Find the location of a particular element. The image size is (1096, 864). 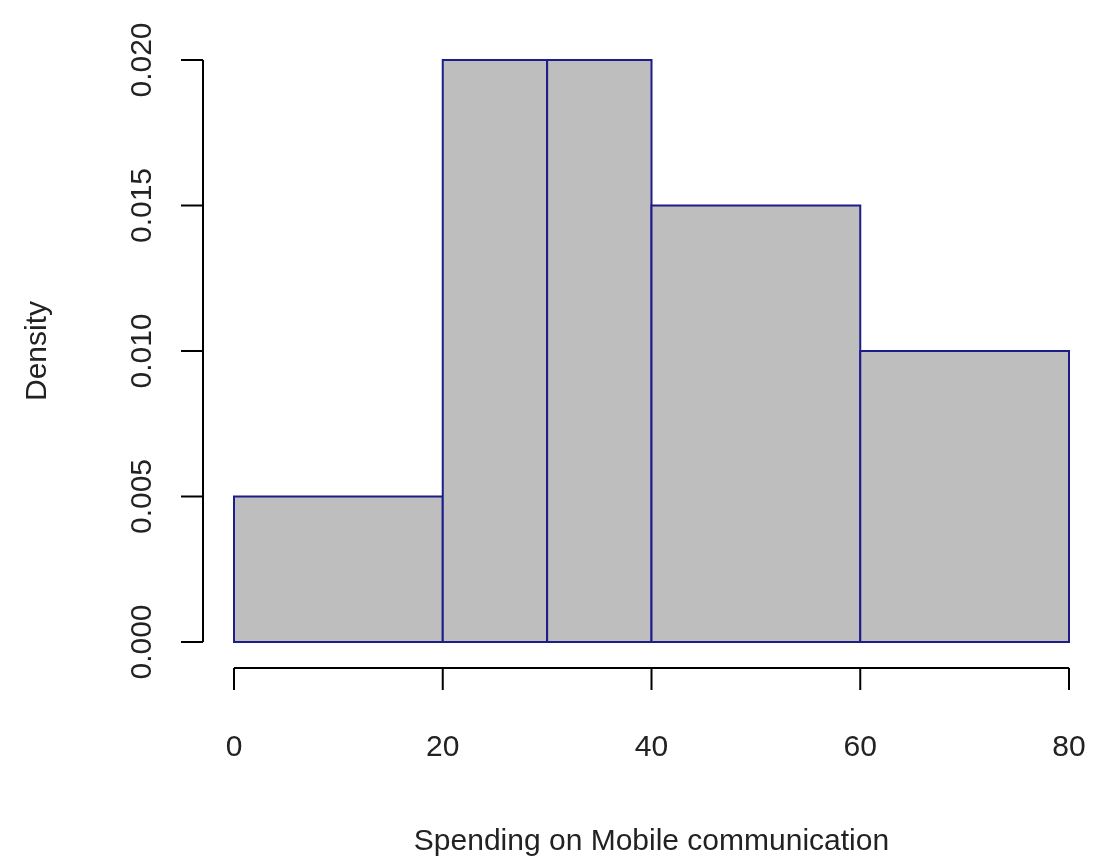

y-tick-label: 0.005 is located at coordinates (140, 496).